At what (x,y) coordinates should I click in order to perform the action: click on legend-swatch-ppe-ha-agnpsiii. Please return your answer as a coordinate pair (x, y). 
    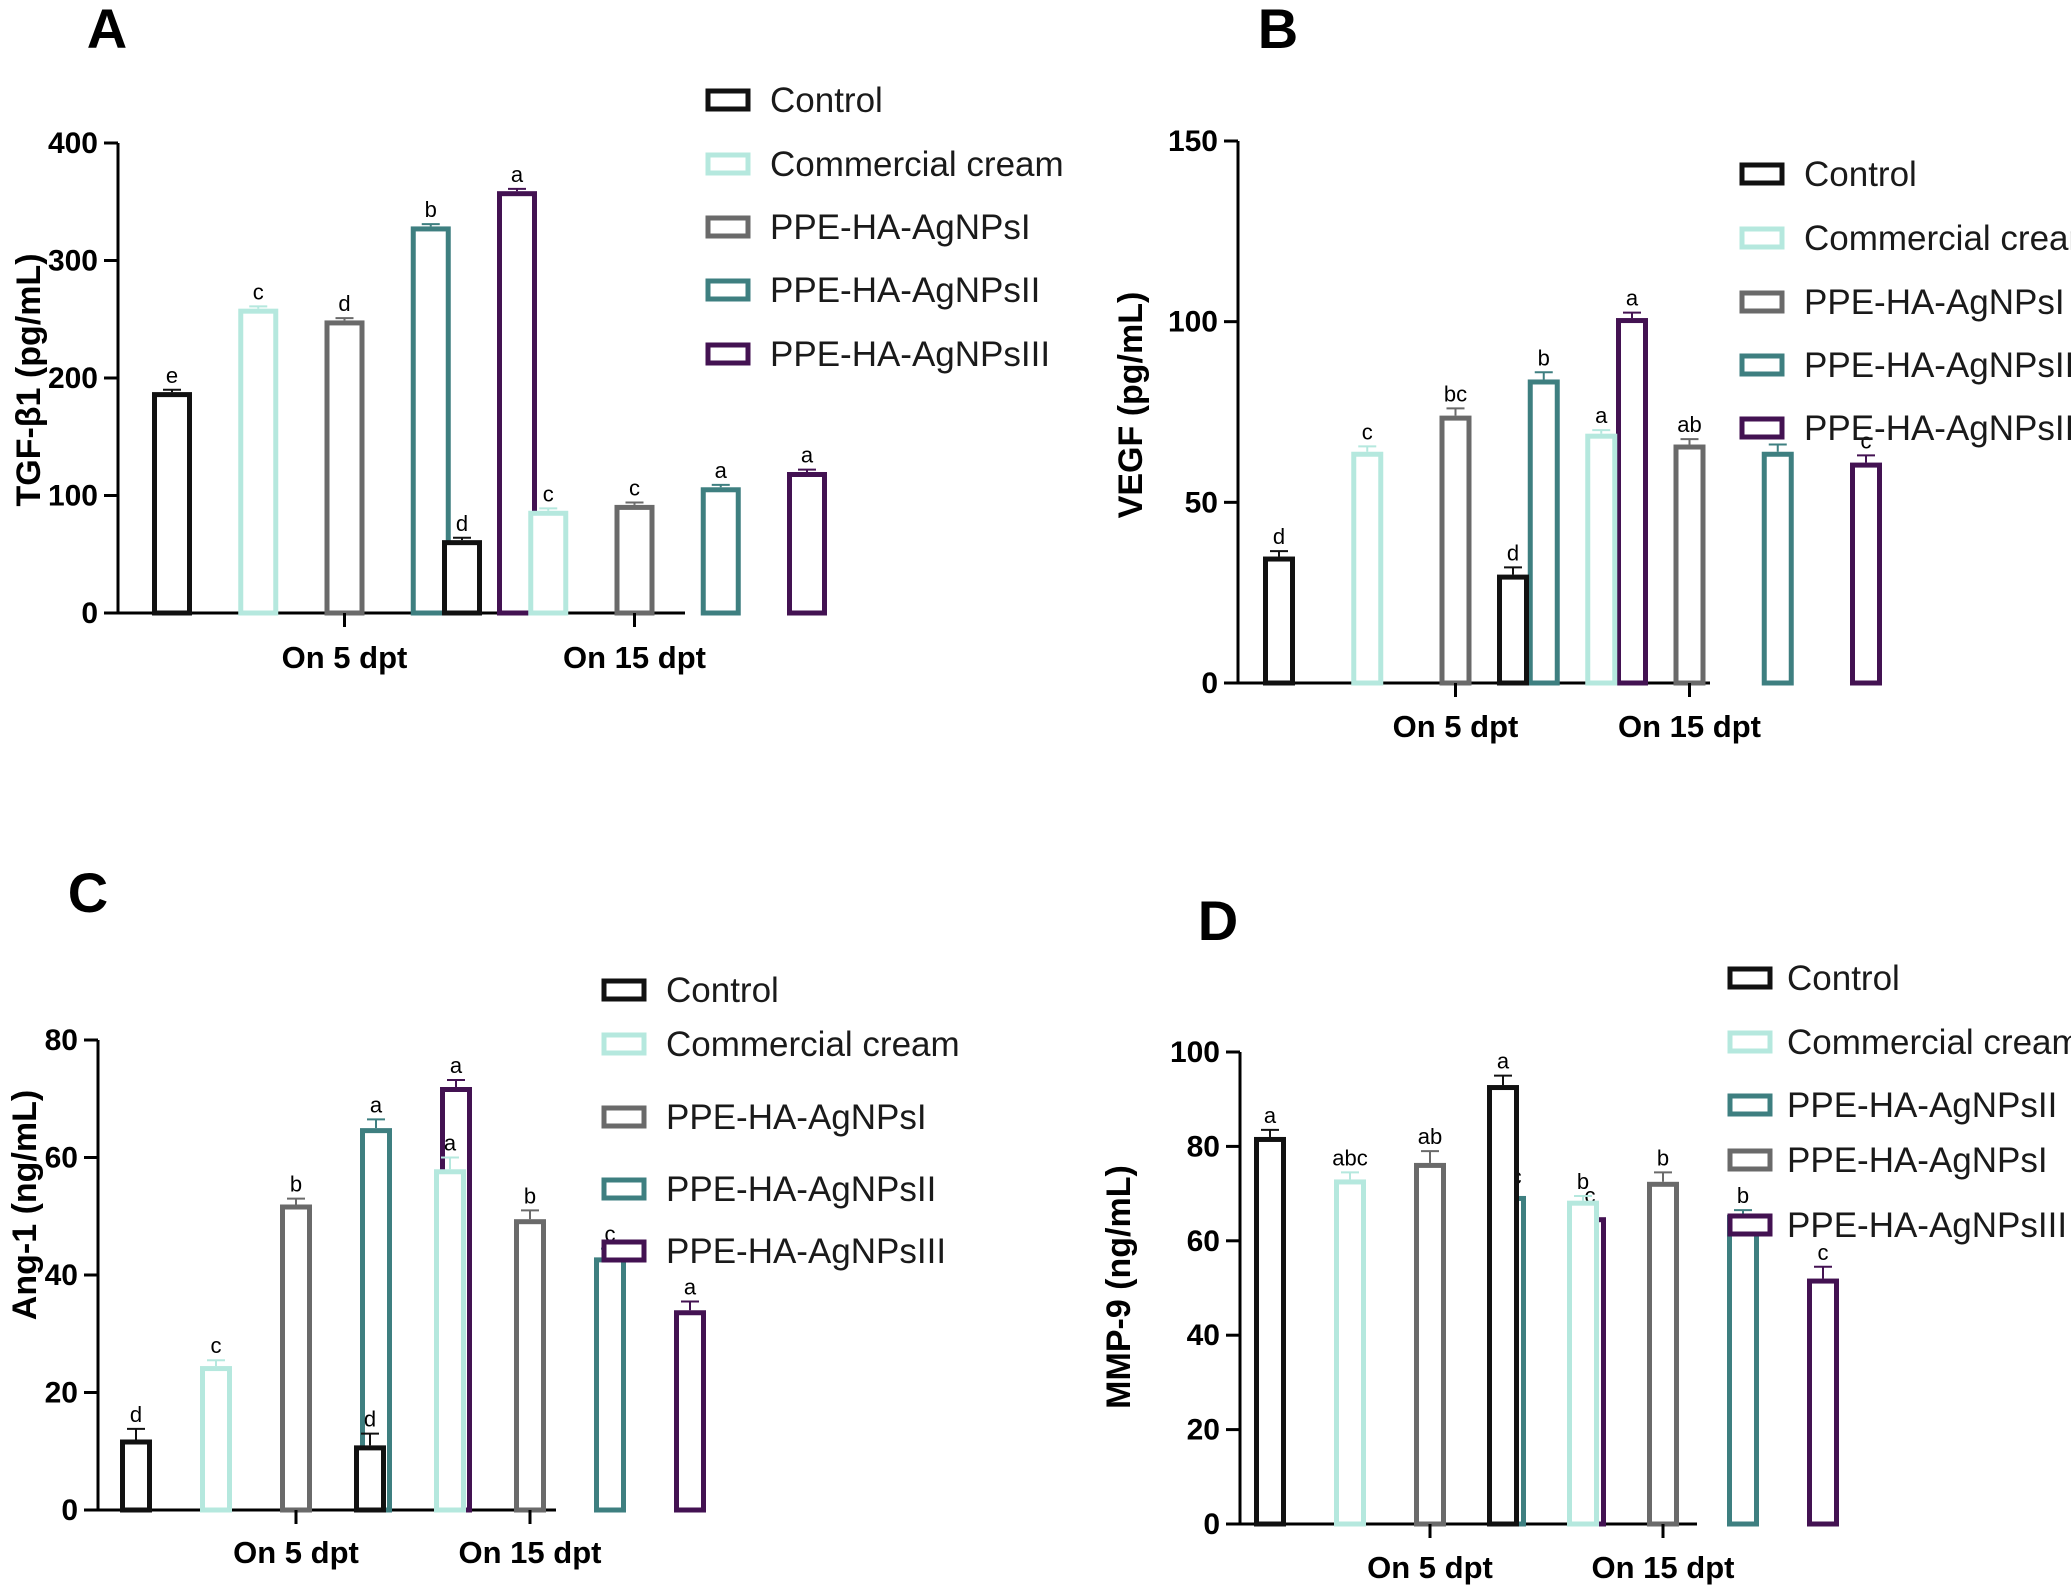
    Looking at the image, I should click on (1762, 428).